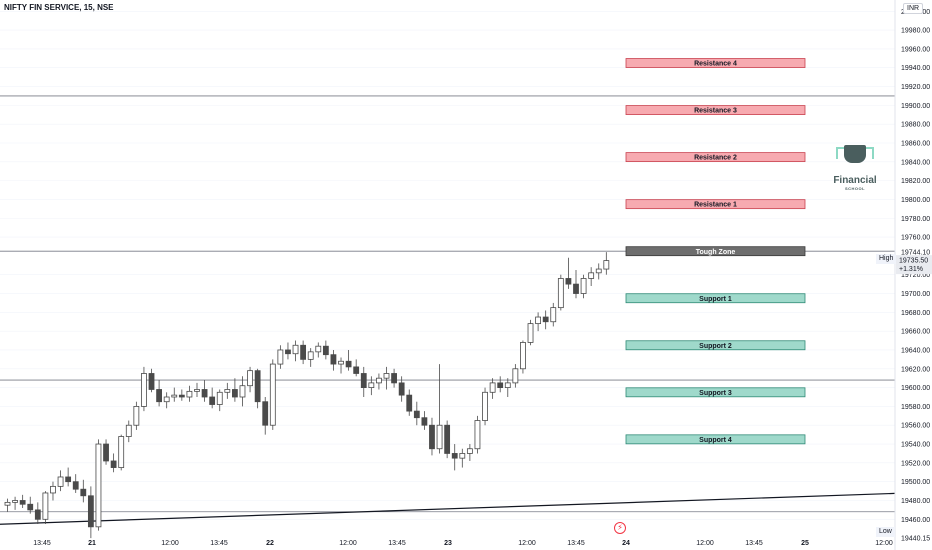 The width and height of the screenshot is (932, 550). I want to click on price-tick-label: 19520.00, so click(915, 463).